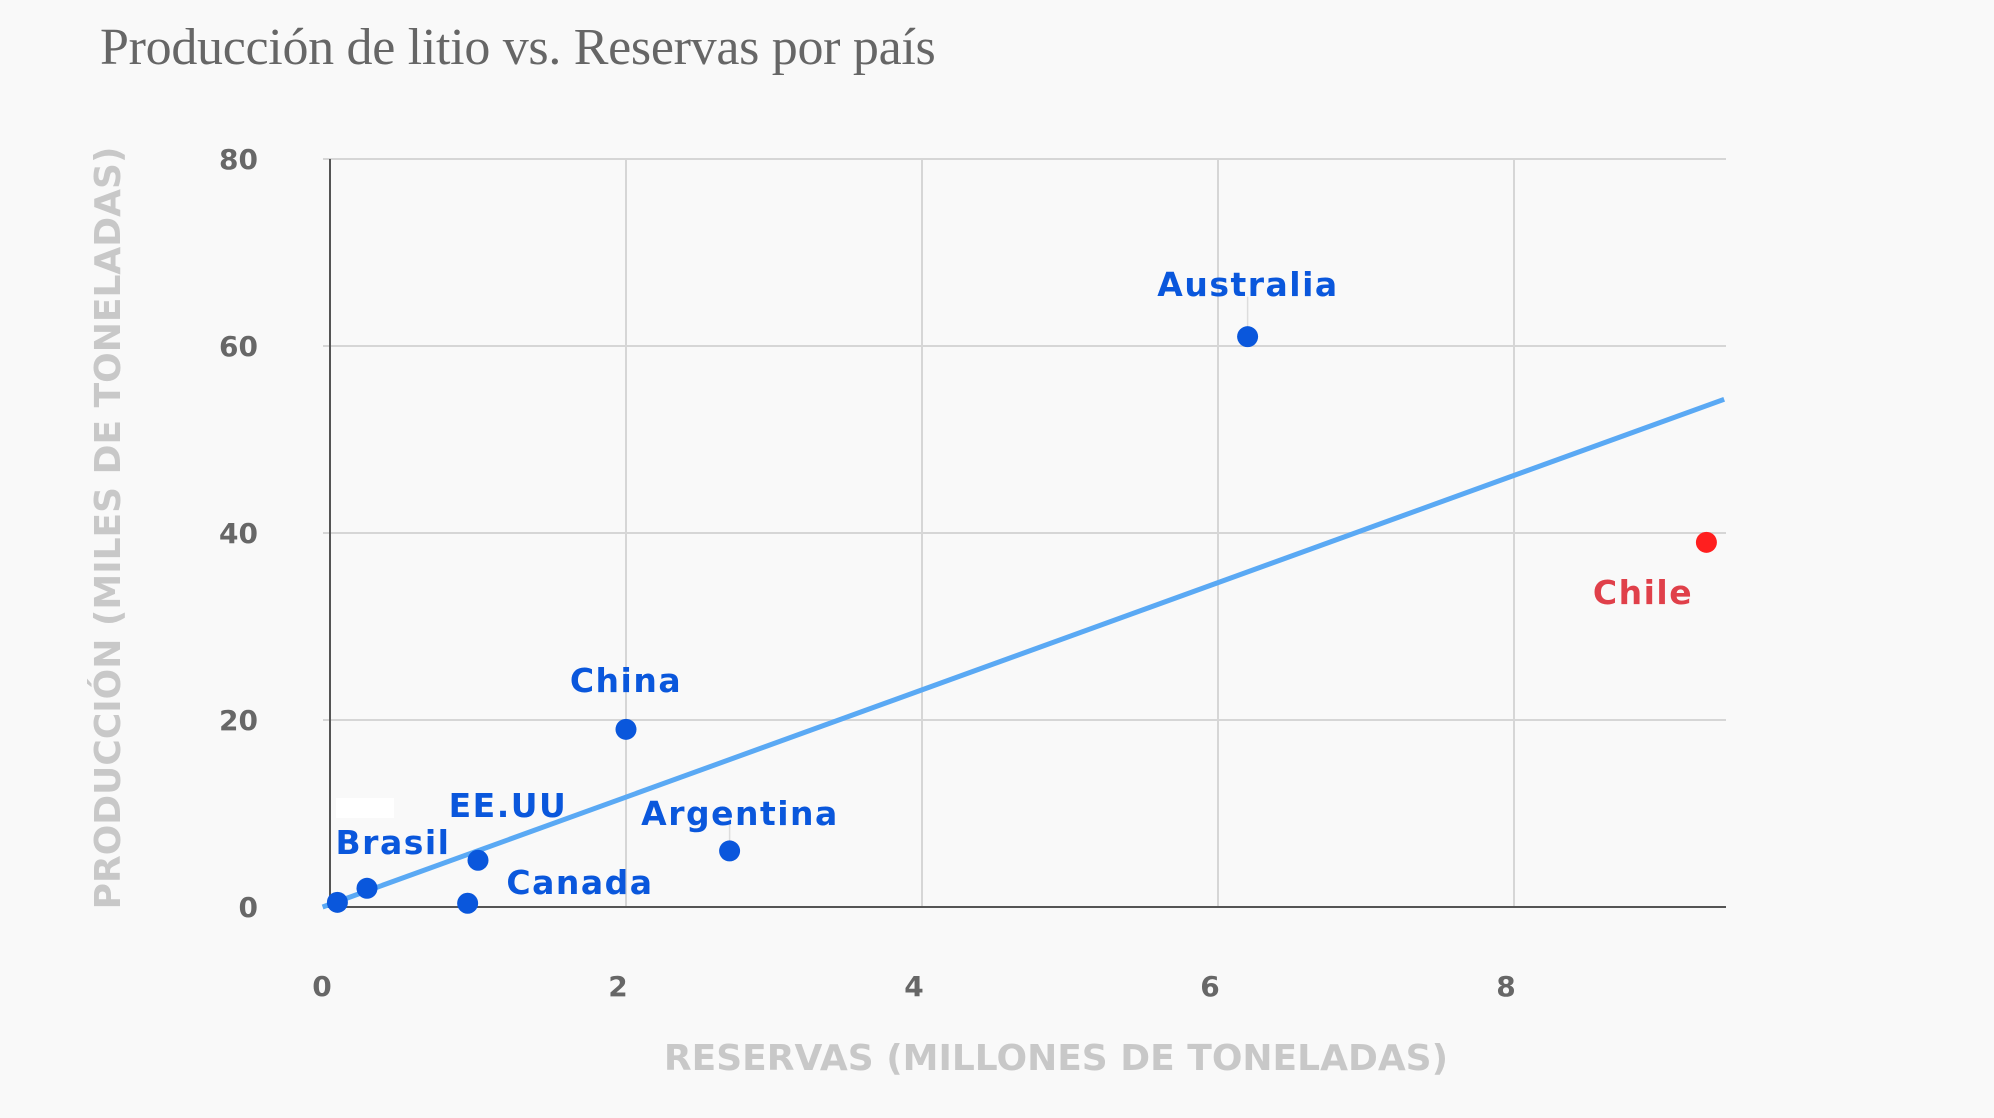  I want to click on y-tick-label: 0, so click(248, 907).